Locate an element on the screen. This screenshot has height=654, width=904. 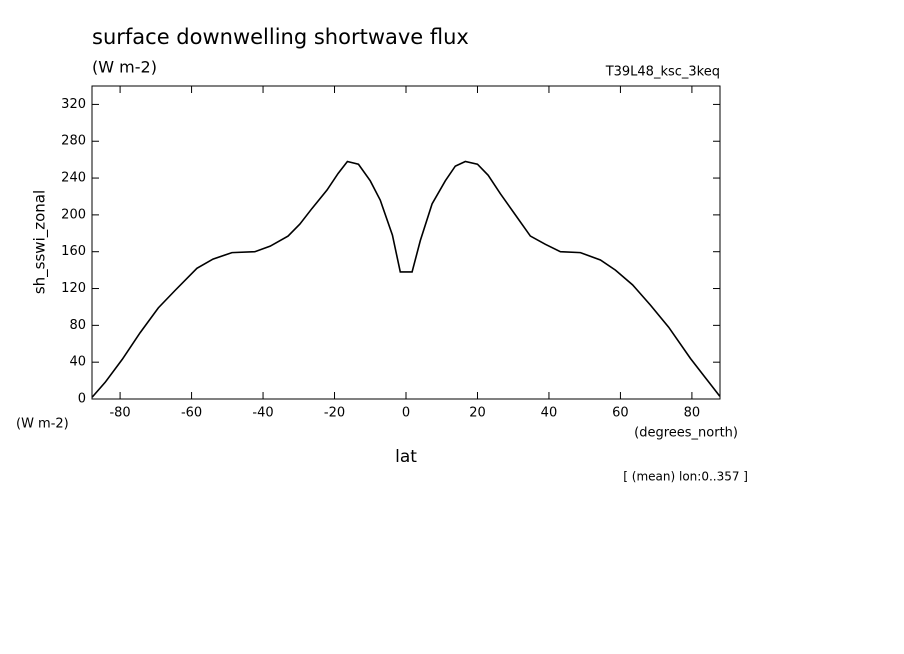
y-tick-label: 320 is located at coordinates (73, 104).